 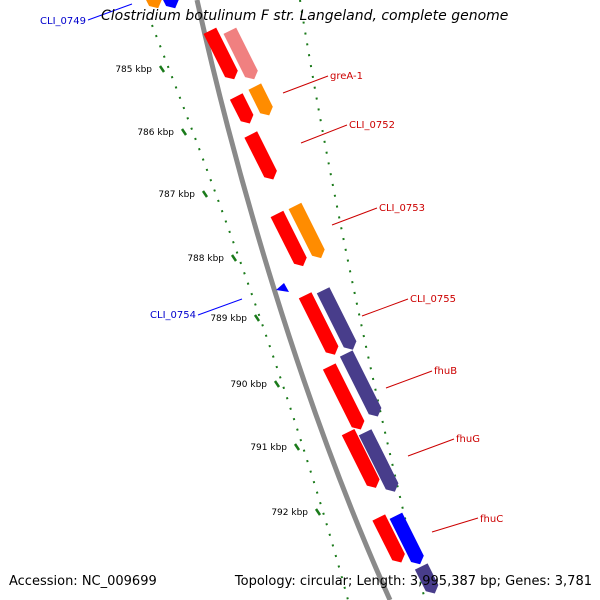 I want to click on gene-label: greA-1, so click(x=346, y=76).